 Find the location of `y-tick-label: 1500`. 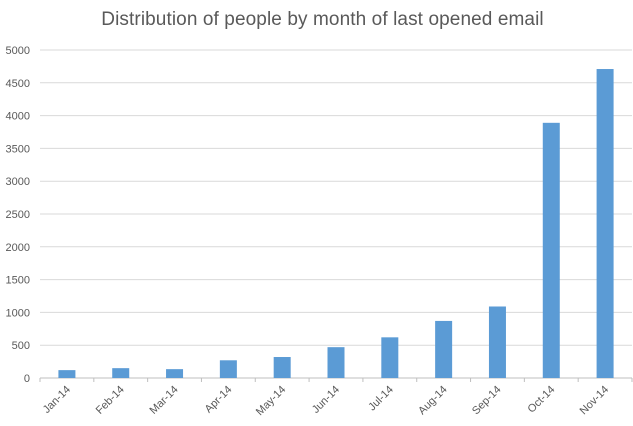

y-tick-label: 1500 is located at coordinates (18, 281).